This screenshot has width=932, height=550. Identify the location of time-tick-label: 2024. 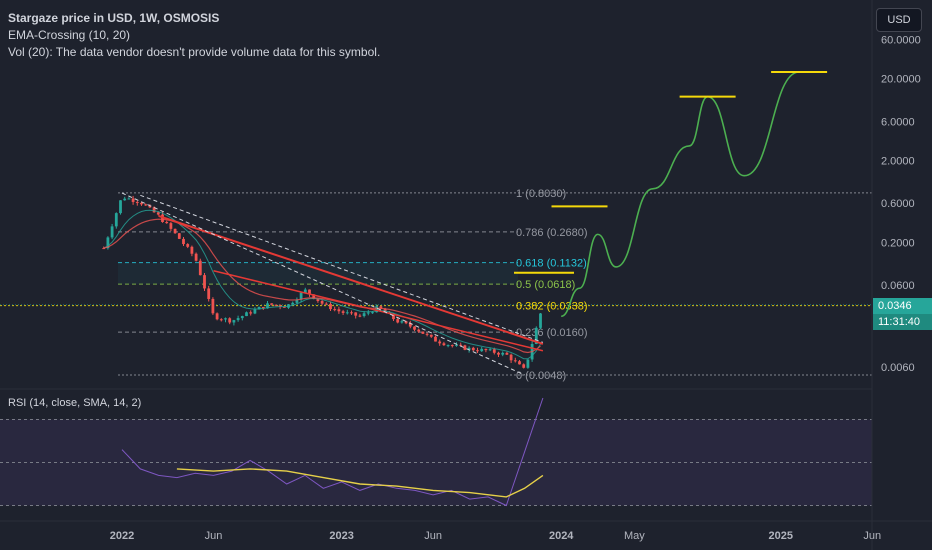
(561, 536).